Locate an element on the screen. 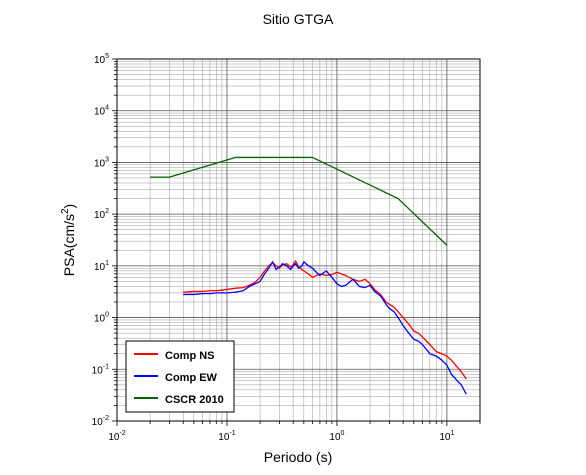 Image resolution: width=586 pixels, height=475 pixels. x-tick-labels: 10⁻² 10⁻¹ 10⁰ 10¹ is located at coordinates (281, 436).